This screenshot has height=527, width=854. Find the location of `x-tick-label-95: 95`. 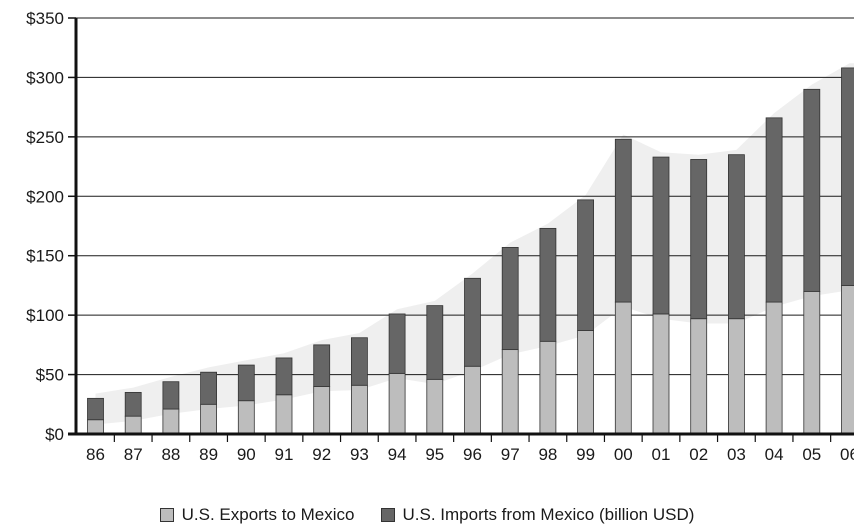

x-tick-label-95: 95 is located at coordinates (434, 454).